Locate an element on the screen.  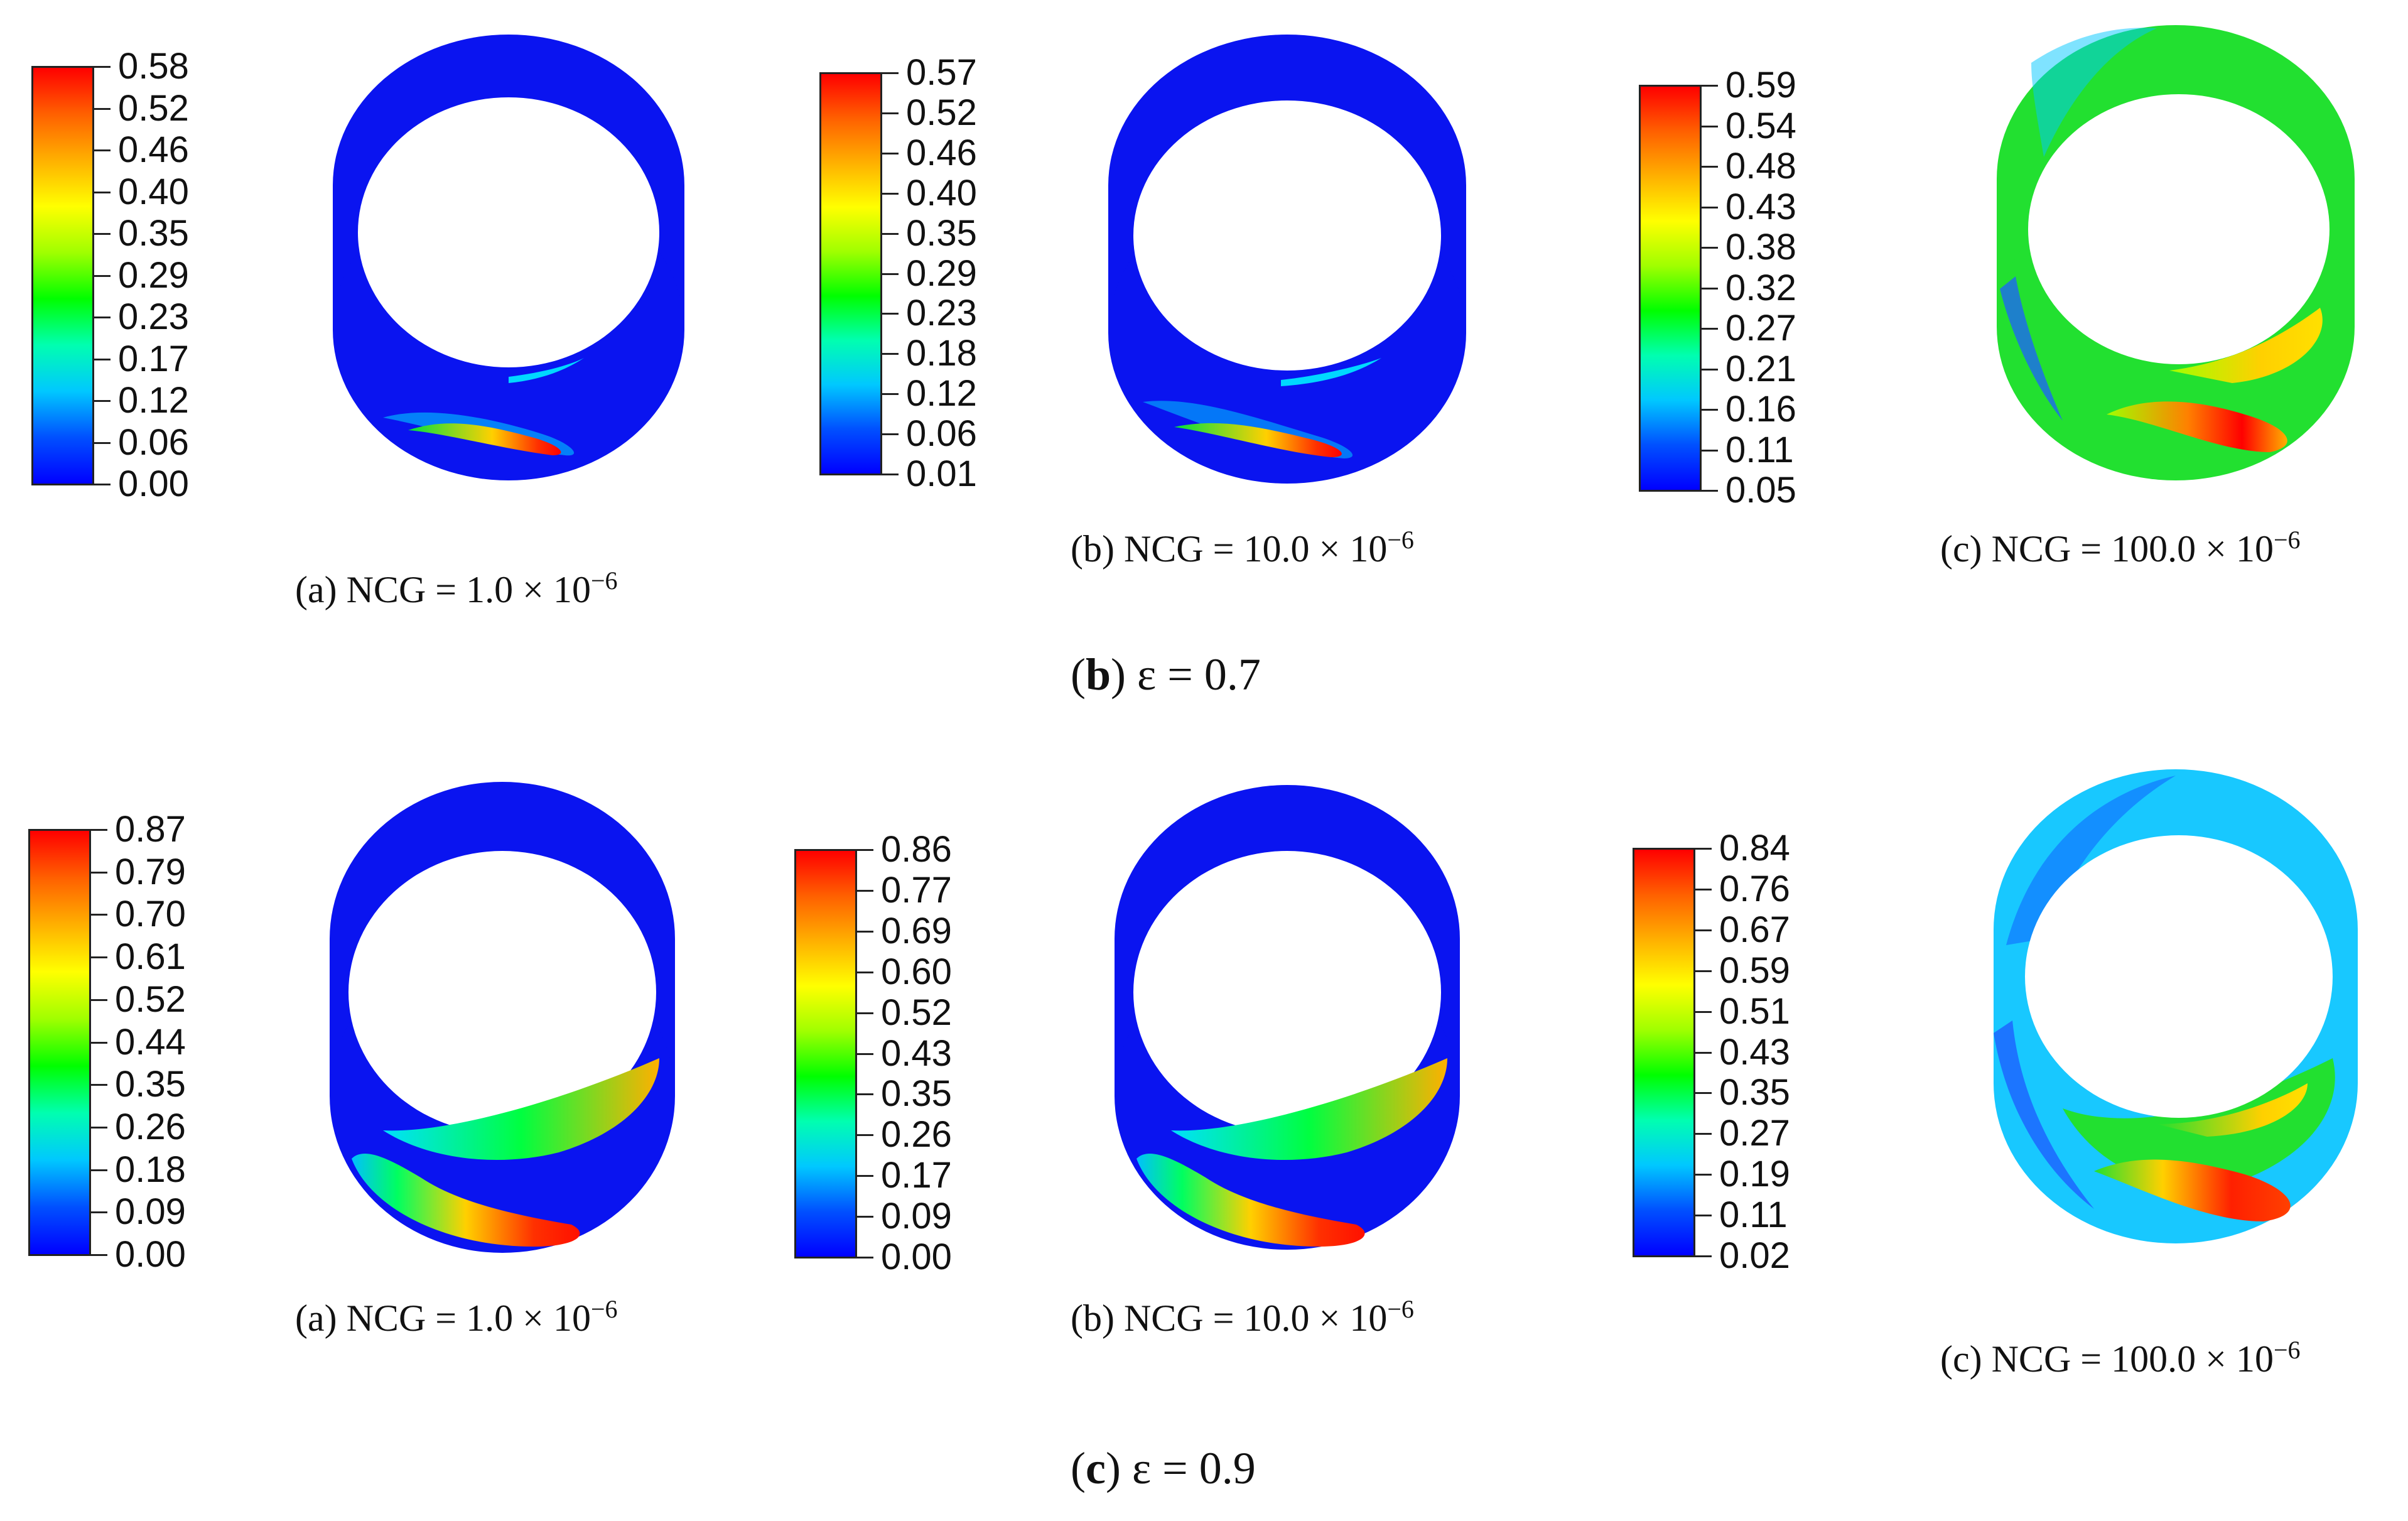
colorbar-tick-label: 0.05 is located at coordinates (1760, 490).